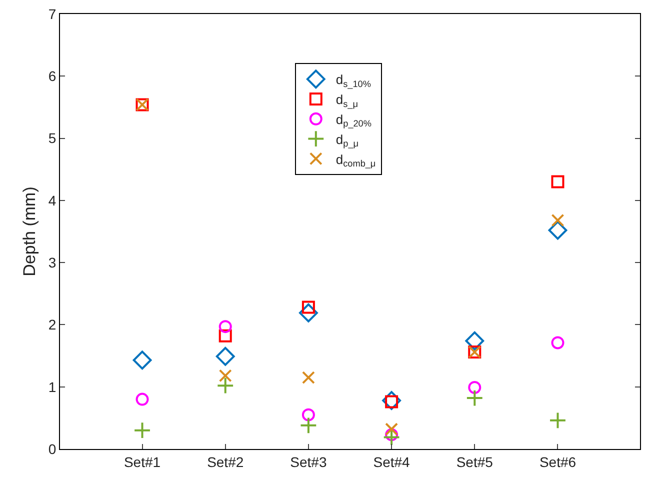 The height and width of the screenshot is (478, 654). I want to click on y-tick-label: 4, so click(52, 200).